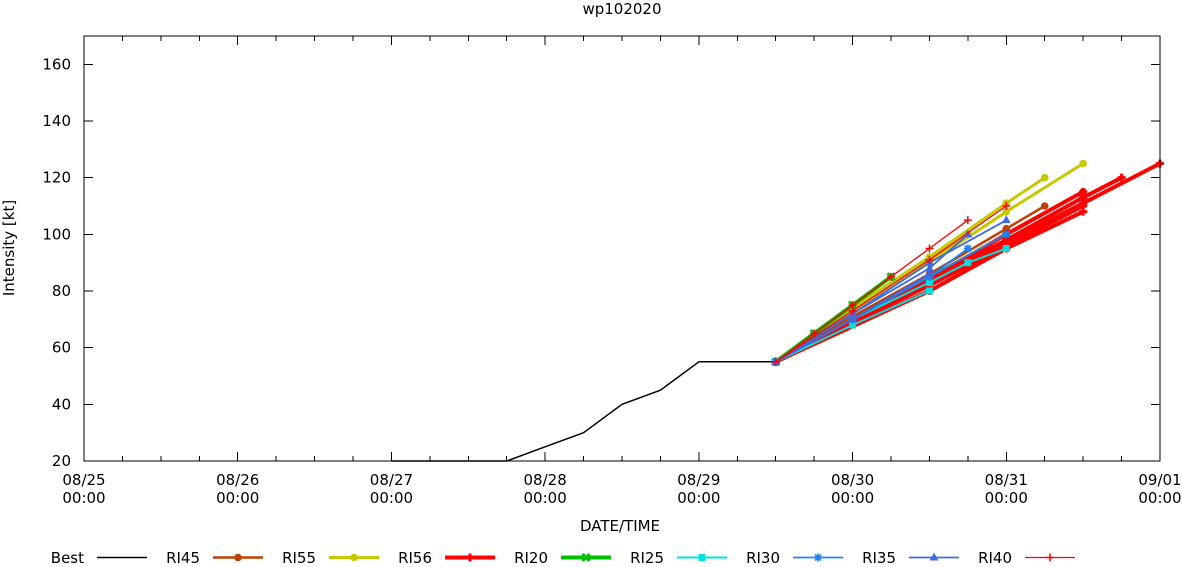 Image resolution: width=1182 pixels, height=567 pixels. What do you see at coordinates (995, 558) in the screenshot?
I see `legend-label: RI40` at bounding box center [995, 558].